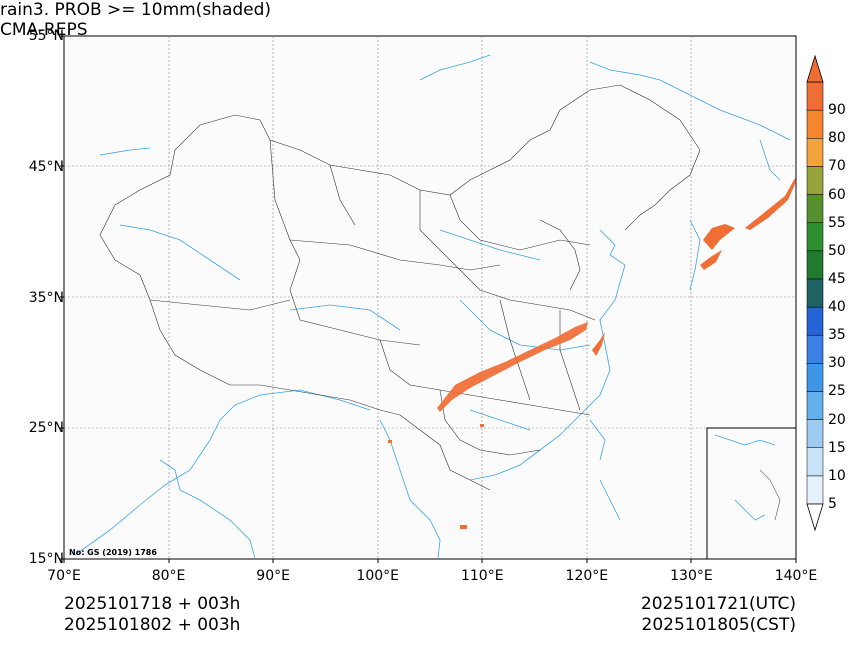 Image resolution: width=860 pixels, height=647 pixels. Describe the element at coordinates (152, 604) in the screenshot. I see `init-time-utc: 2025101718 + 003h` at that location.